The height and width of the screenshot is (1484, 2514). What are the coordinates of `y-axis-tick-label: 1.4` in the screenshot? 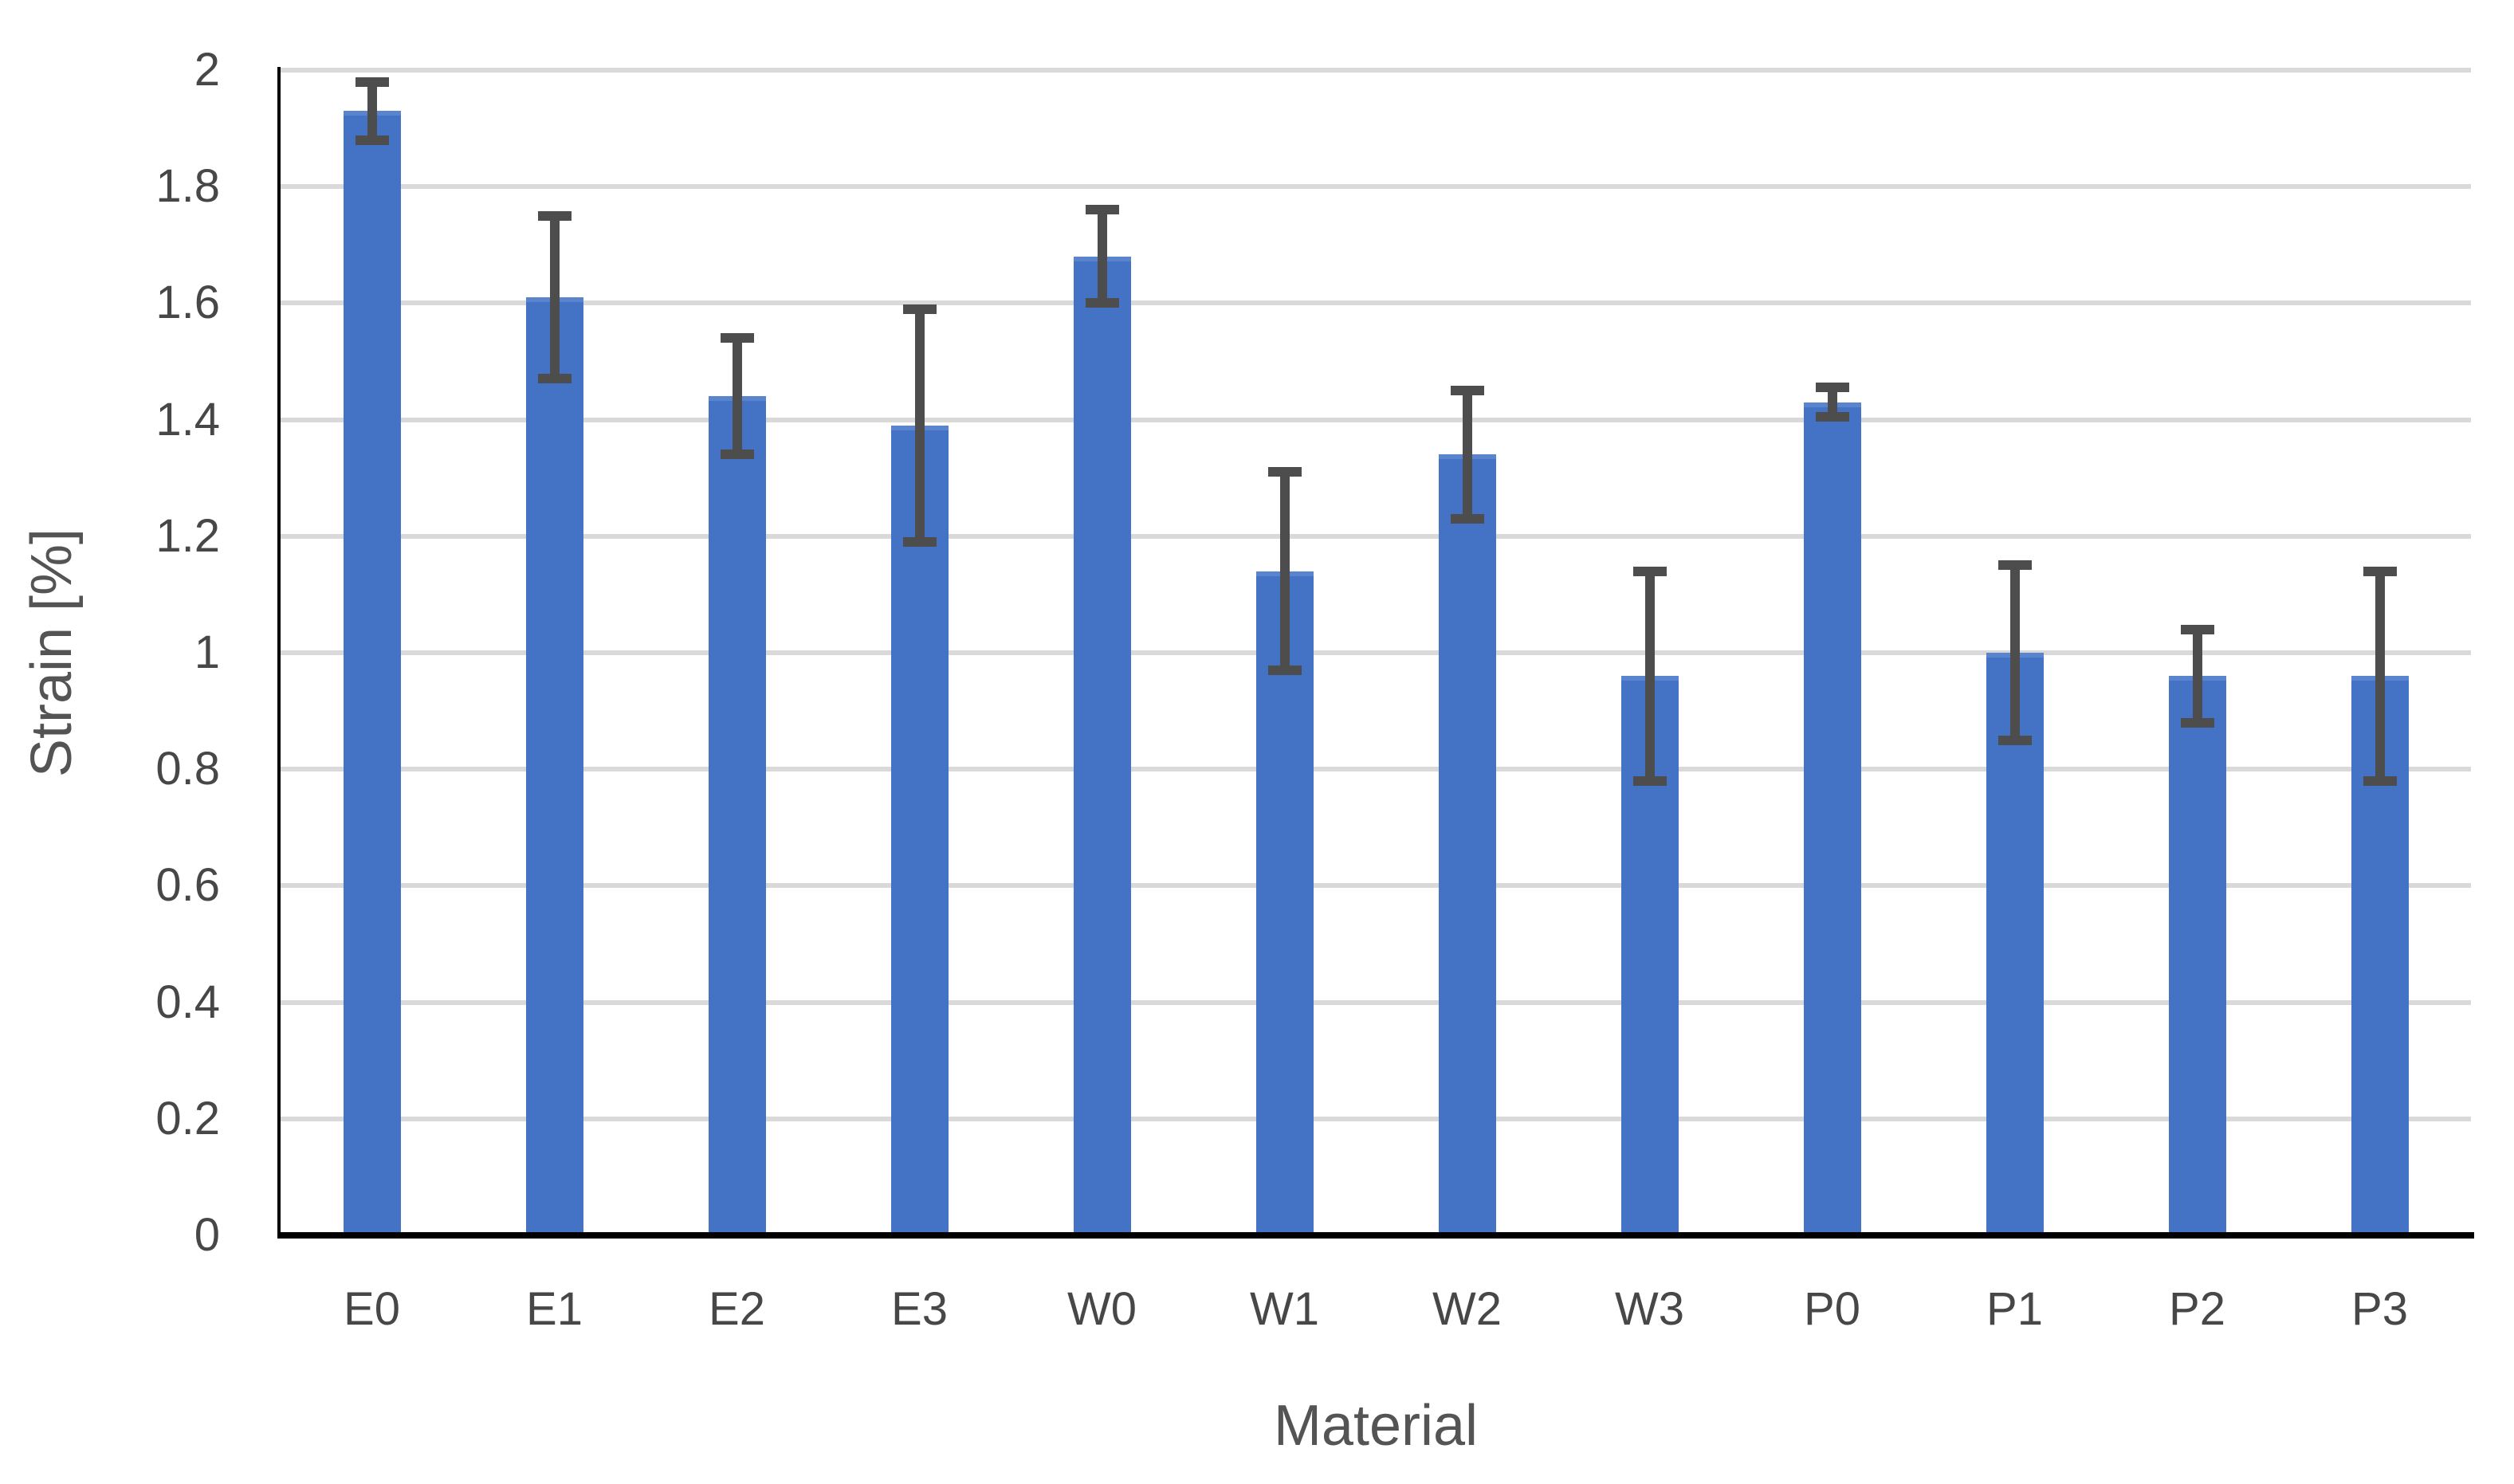 It's located at (187, 419).